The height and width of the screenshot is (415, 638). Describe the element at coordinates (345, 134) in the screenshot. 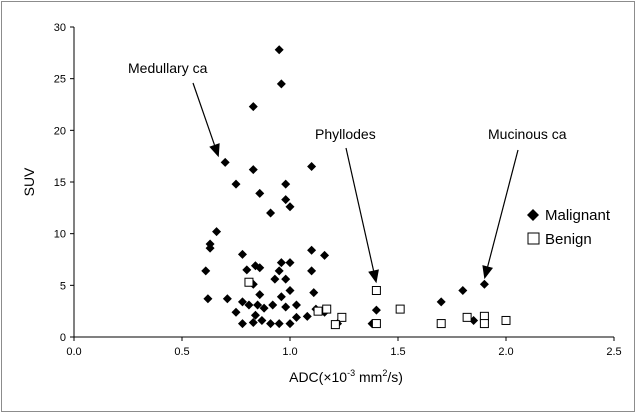

I see `annotation-label: Phyllodes` at that location.